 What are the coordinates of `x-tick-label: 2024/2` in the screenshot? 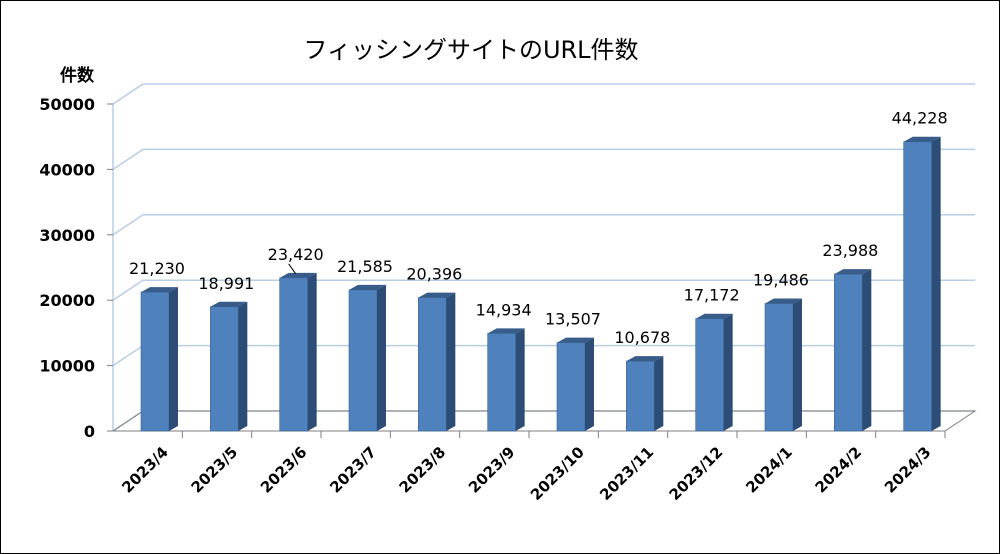 It's located at (839, 470).